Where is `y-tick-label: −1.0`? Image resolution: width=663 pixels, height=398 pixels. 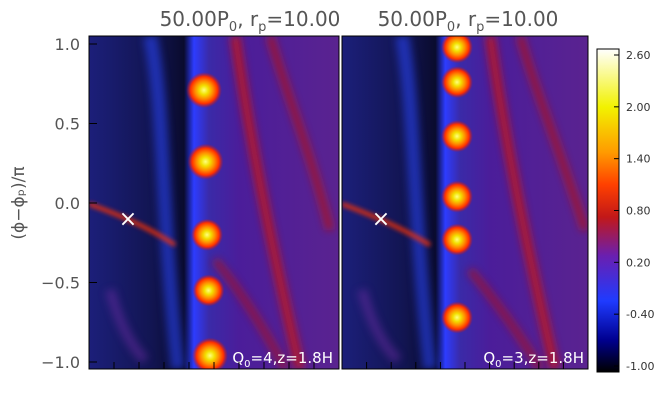
y-tick-label: −1.0 is located at coordinates (60, 362).